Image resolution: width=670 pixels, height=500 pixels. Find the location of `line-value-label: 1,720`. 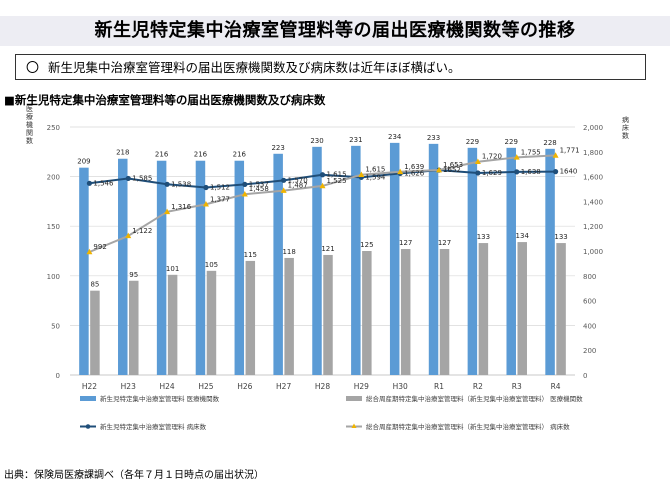

line-value-label: 1,720 is located at coordinates (492, 157).